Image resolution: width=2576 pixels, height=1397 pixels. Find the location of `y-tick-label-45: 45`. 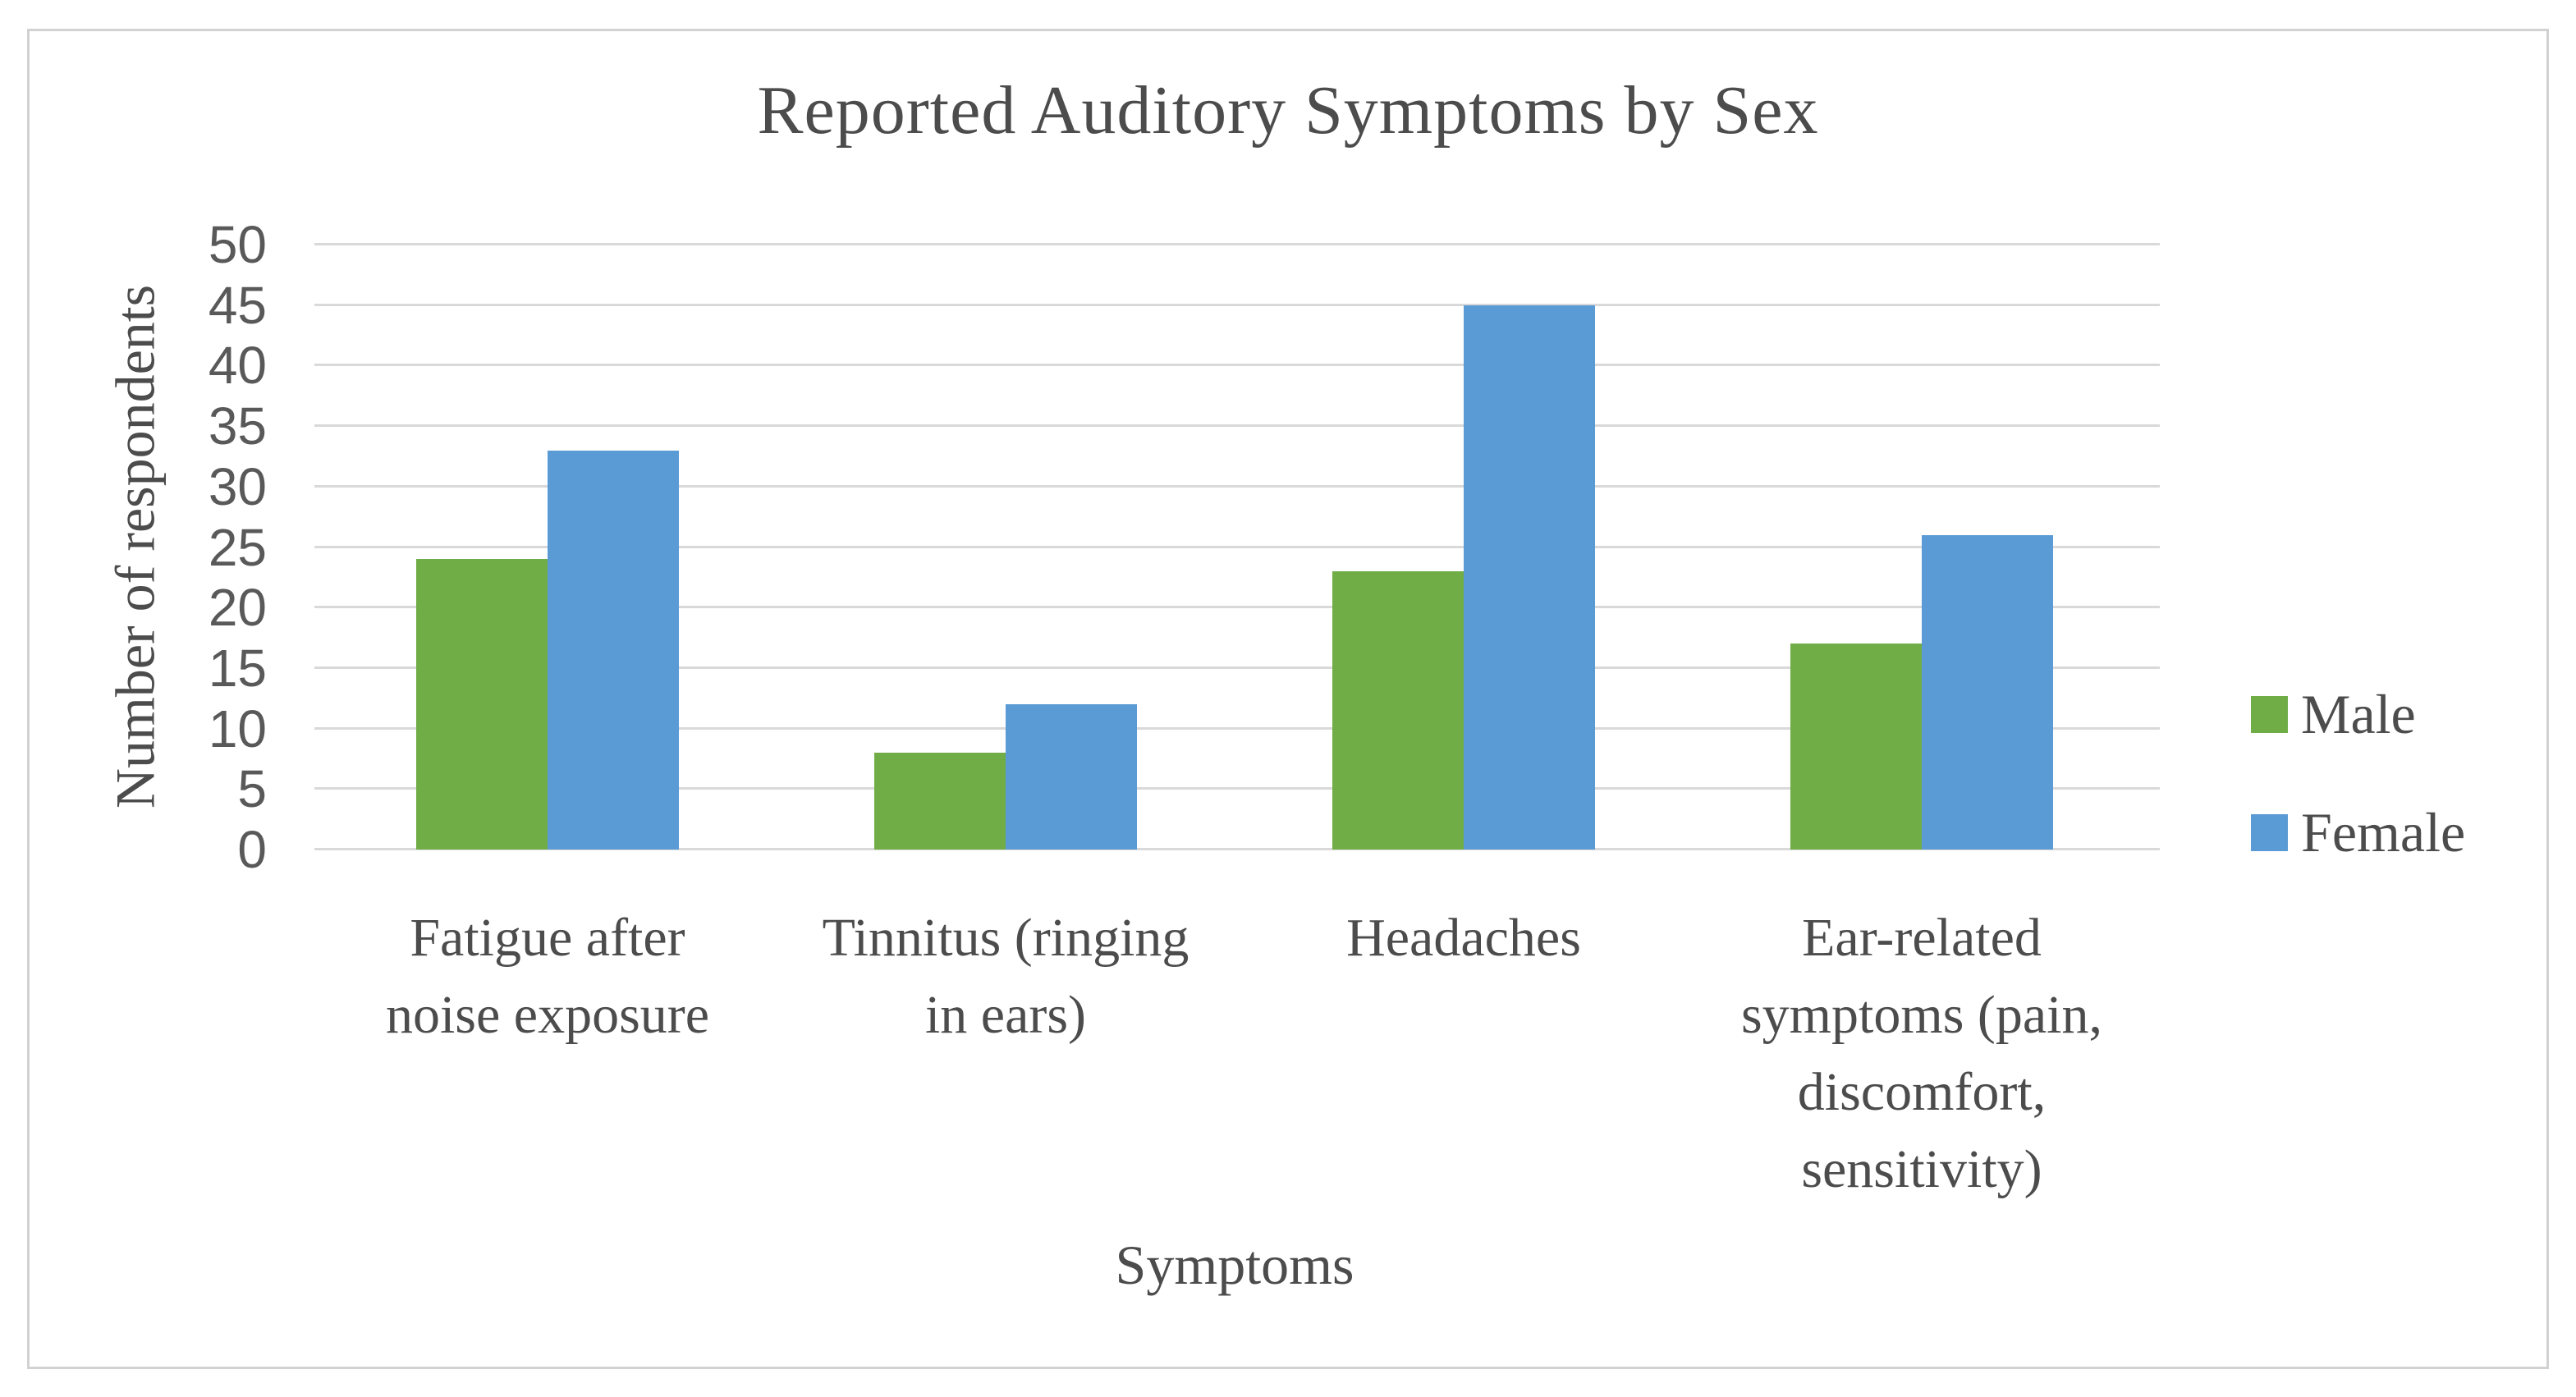

y-tick-label-45: 45 is located at coordinates (238, 305).